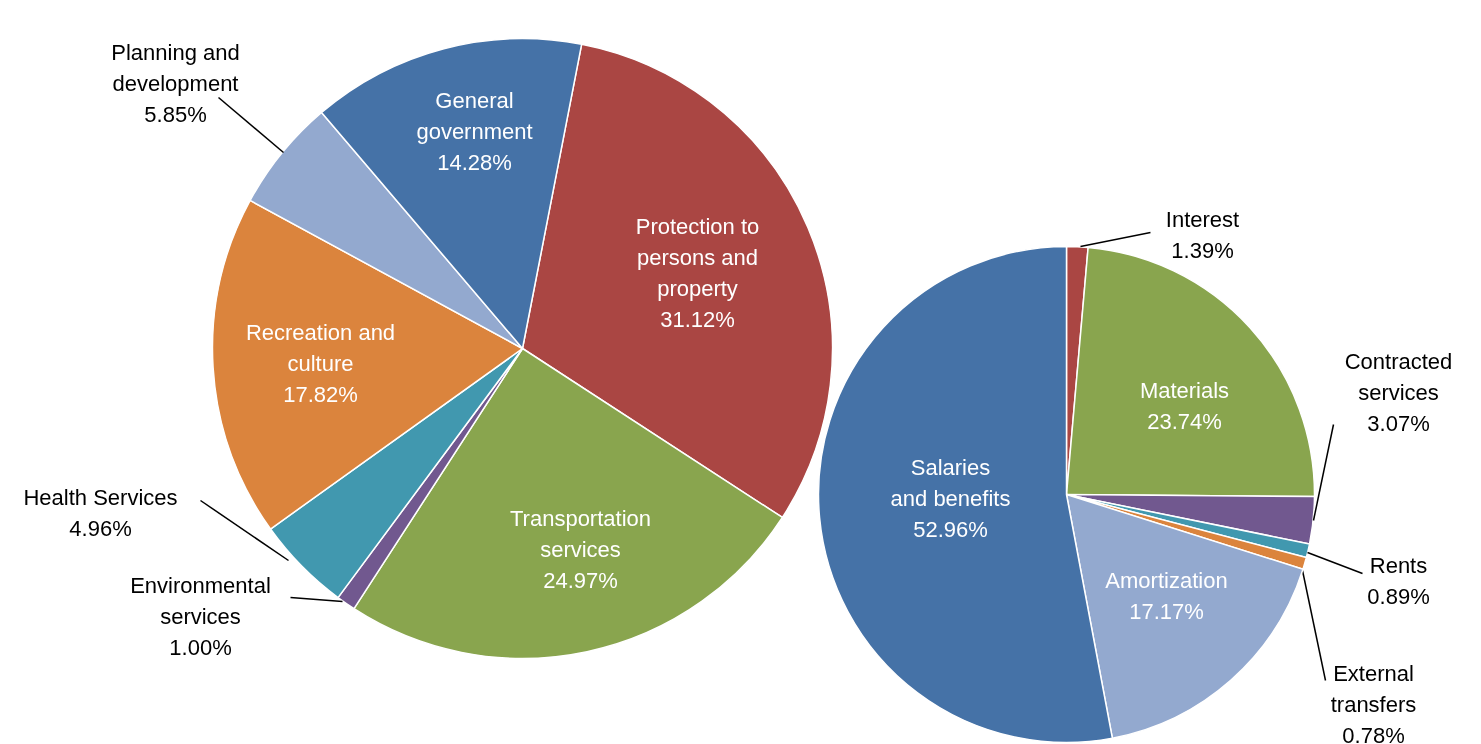 The width and height of the screenshot is (1481, 744). I want to click on data-label: 17.82%, so click(320, 394).